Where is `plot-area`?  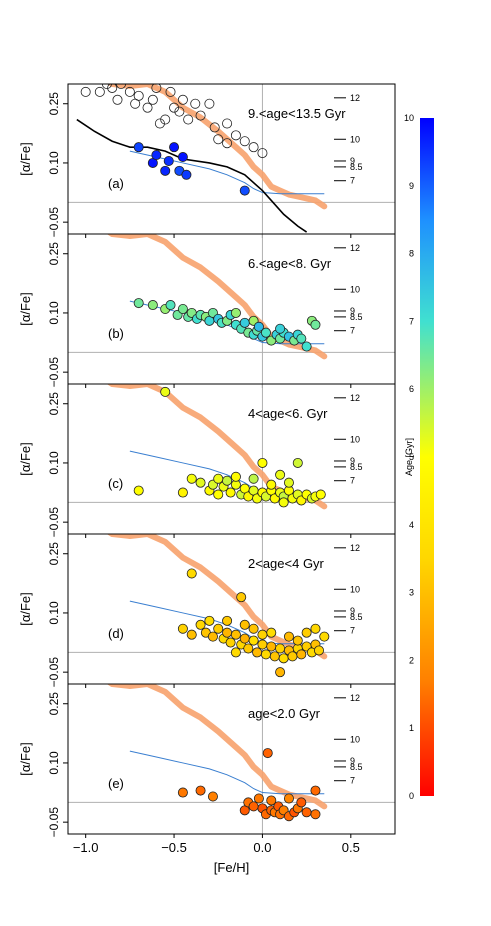 plot-area is located at coordinates (231, 159).